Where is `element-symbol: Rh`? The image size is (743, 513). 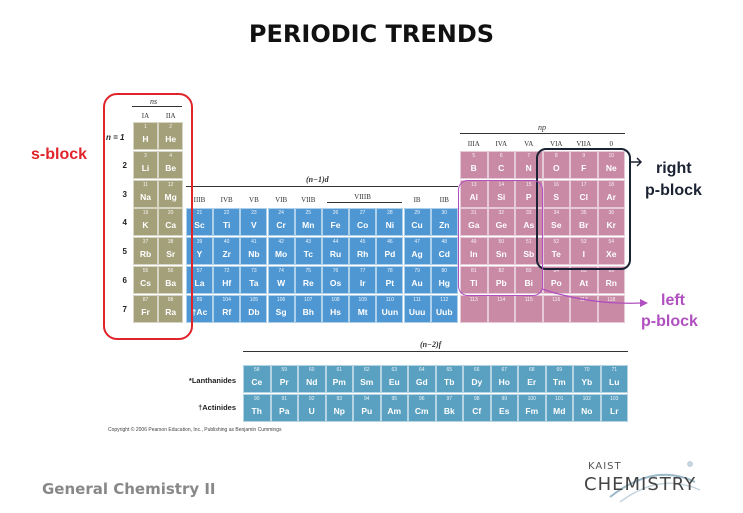
element-symbol: Rh is located at coordinates (363, 254).